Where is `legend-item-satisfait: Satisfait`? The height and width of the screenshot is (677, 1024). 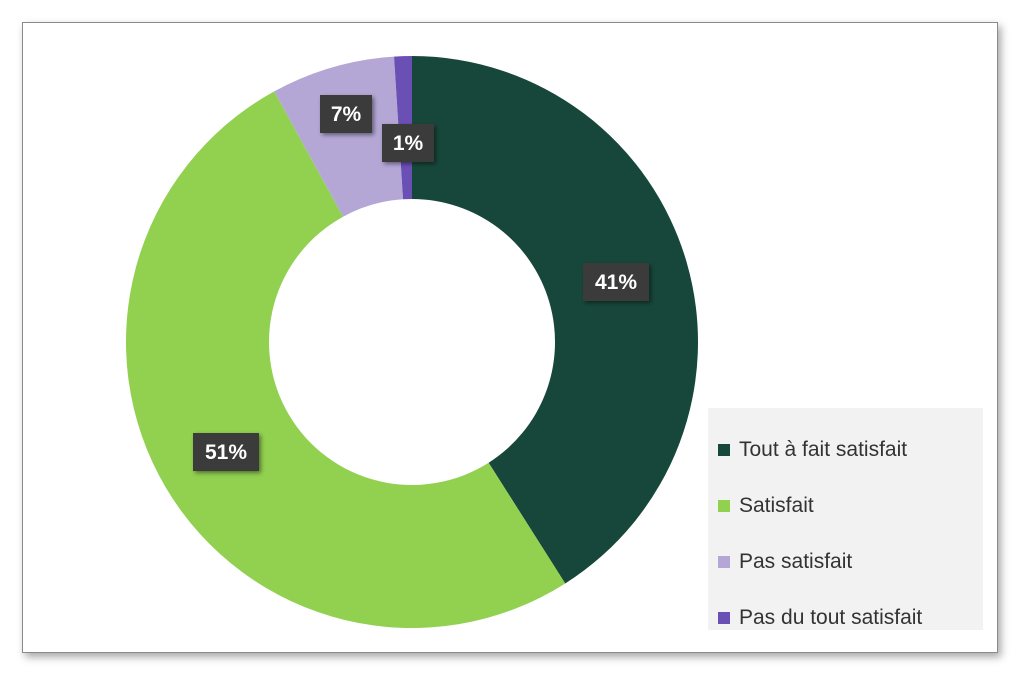
legend-item-satisfait: Satisfait is located at coordinates (850, 506).